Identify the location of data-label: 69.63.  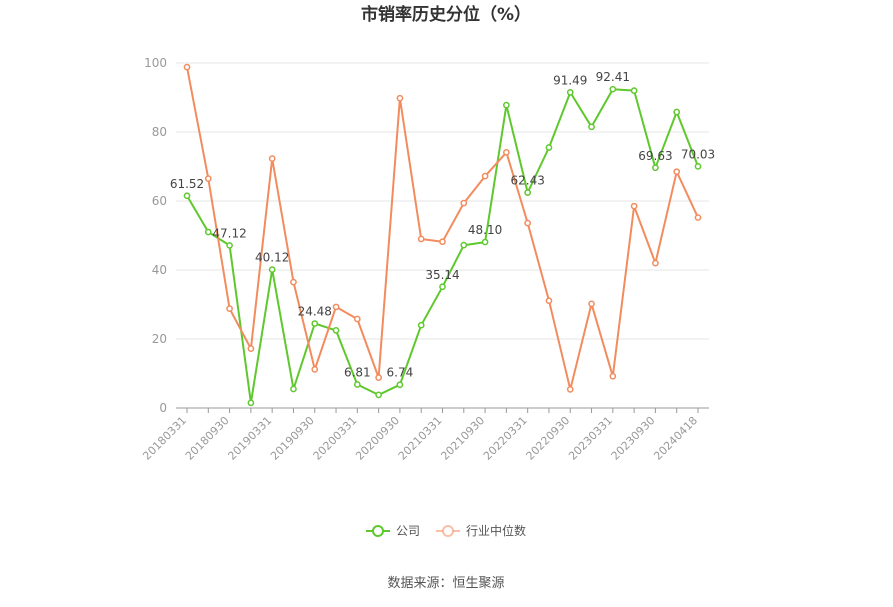
(655, 156).